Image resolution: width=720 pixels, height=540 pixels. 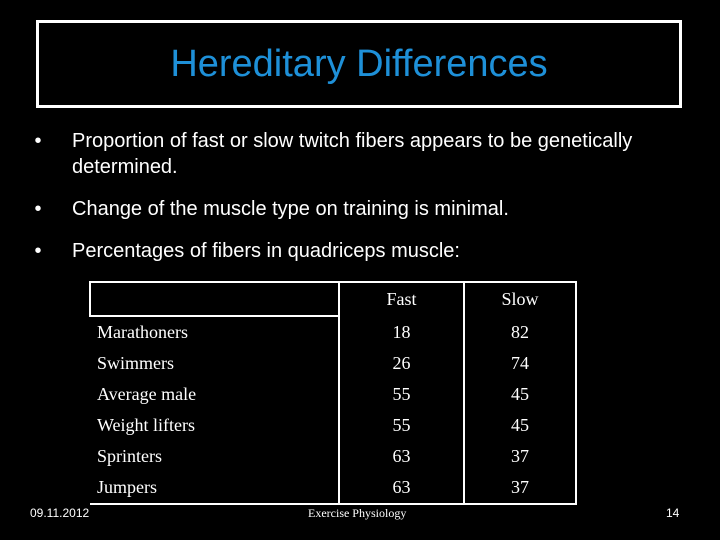 I want to click on table-header-slow: Slow, so click(x=520, y=298).